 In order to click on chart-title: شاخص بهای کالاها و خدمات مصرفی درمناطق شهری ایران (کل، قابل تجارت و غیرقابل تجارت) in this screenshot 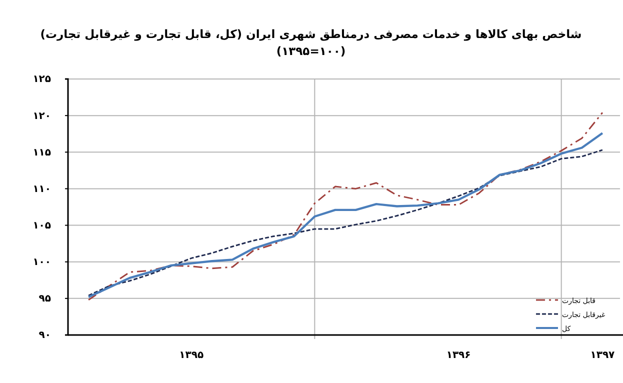, I will do `click(311, 34)`.